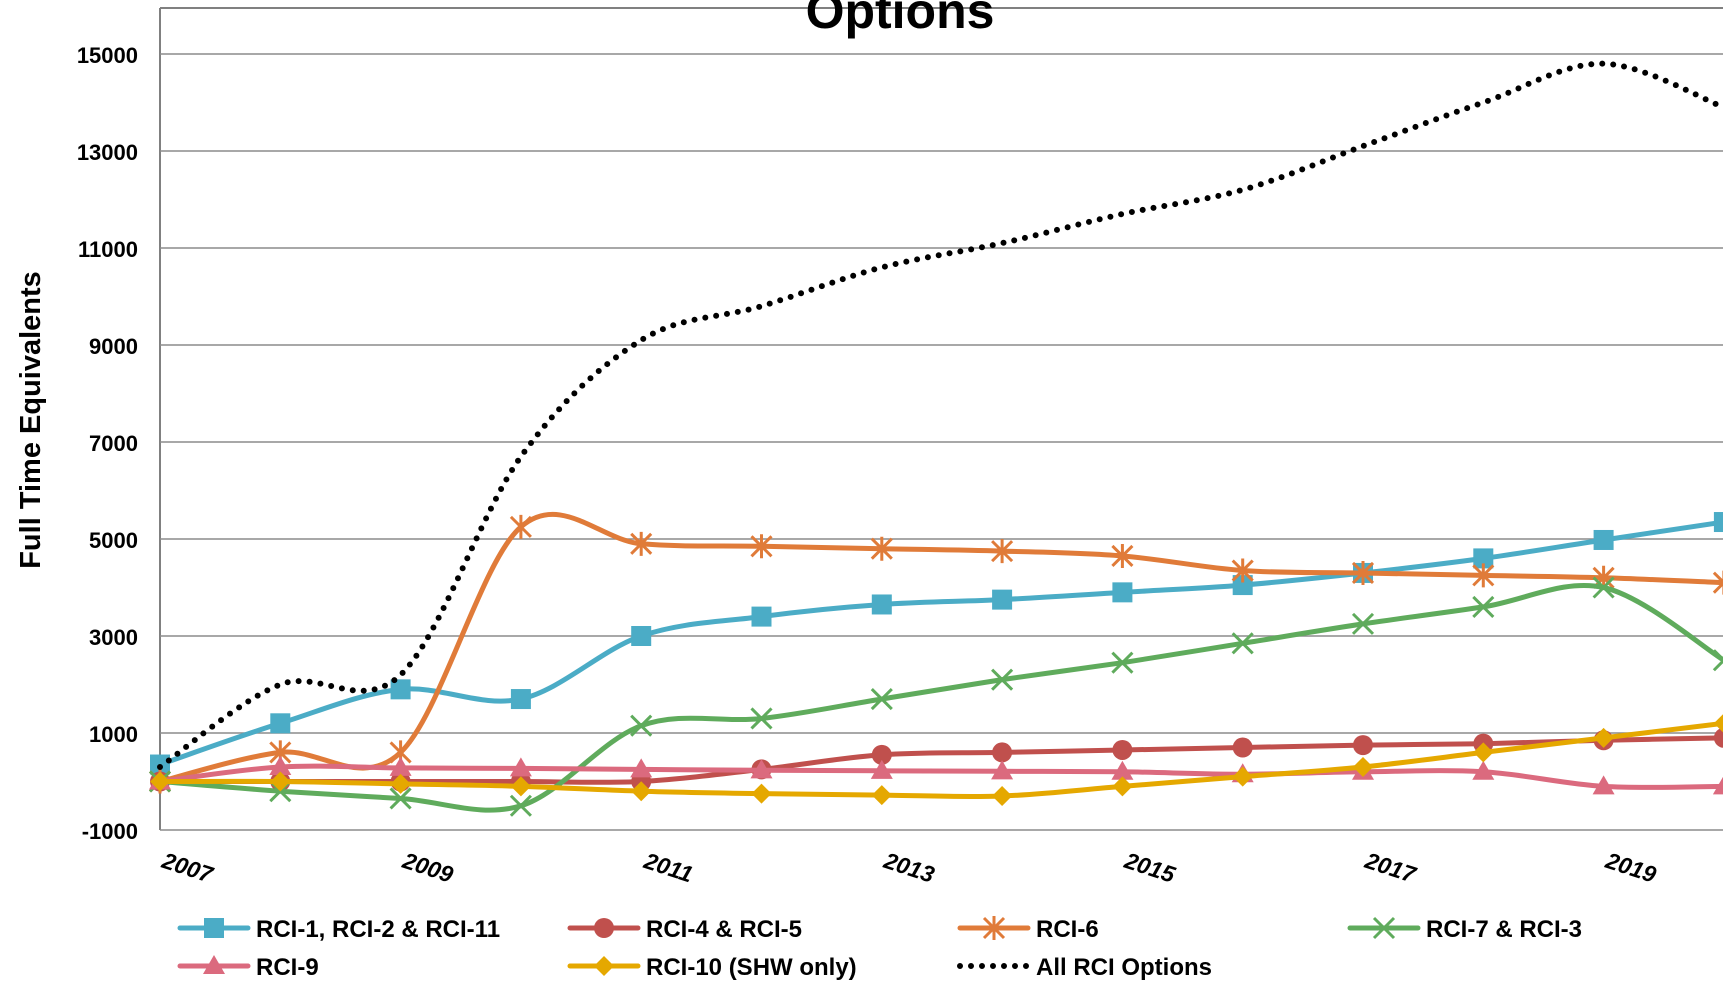  What do you see at coordinates (107, 152) in the screenshot?
I see `y-tick-label: 13000` at bounding box center [107, 152].